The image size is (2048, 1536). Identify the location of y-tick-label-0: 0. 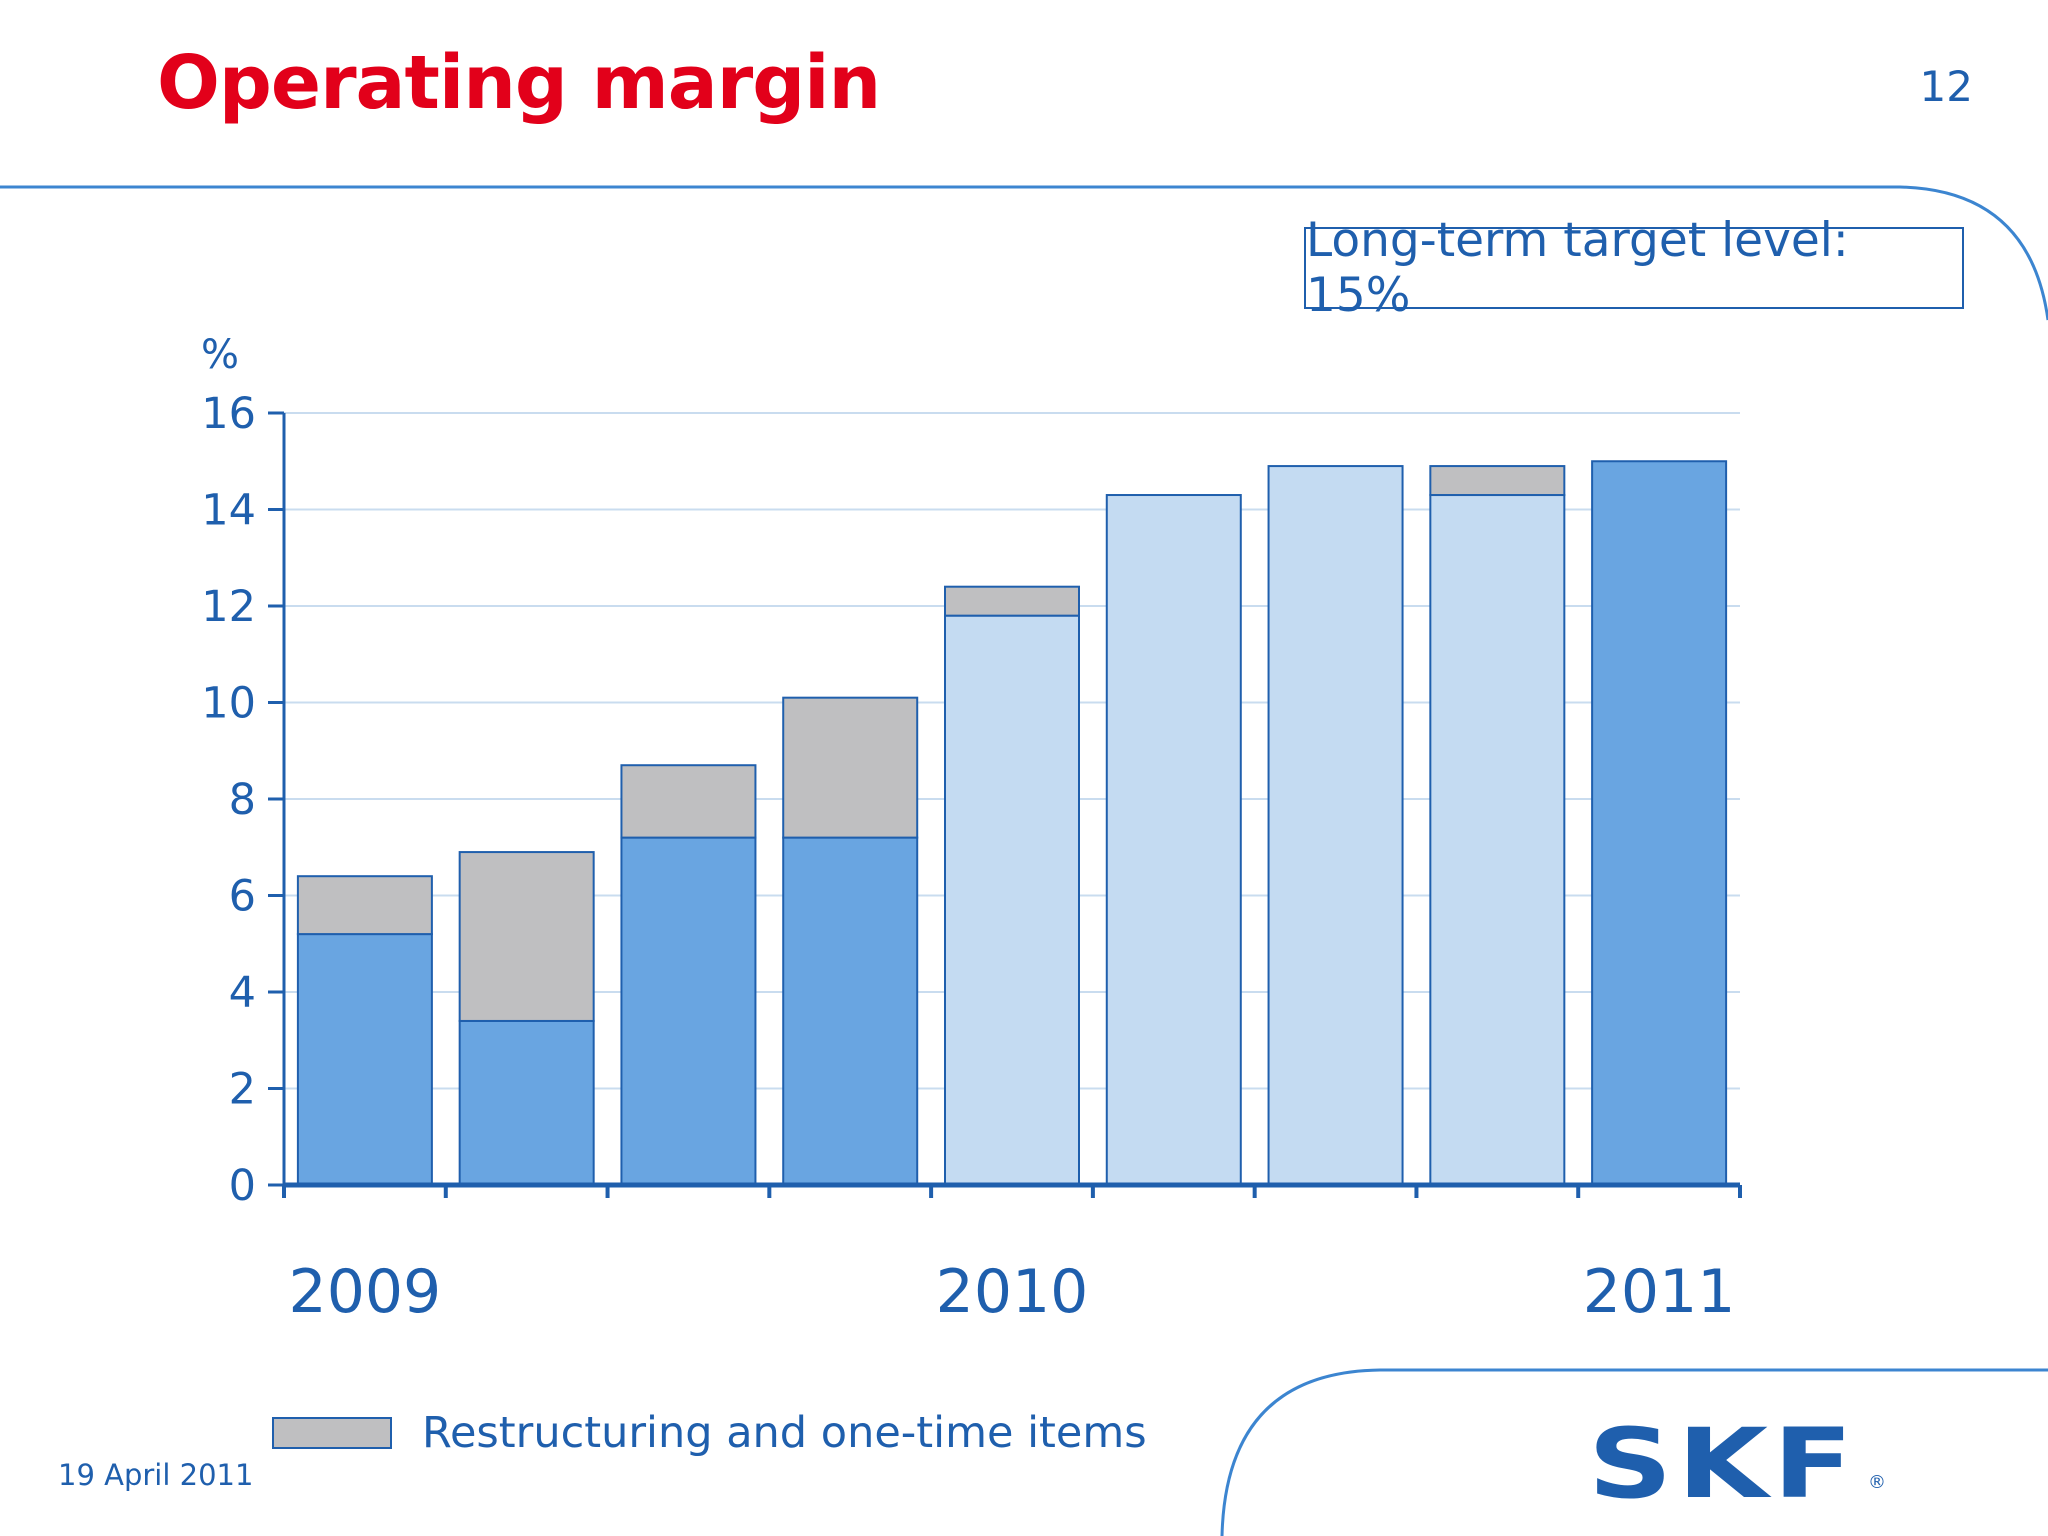
(242, 1186).